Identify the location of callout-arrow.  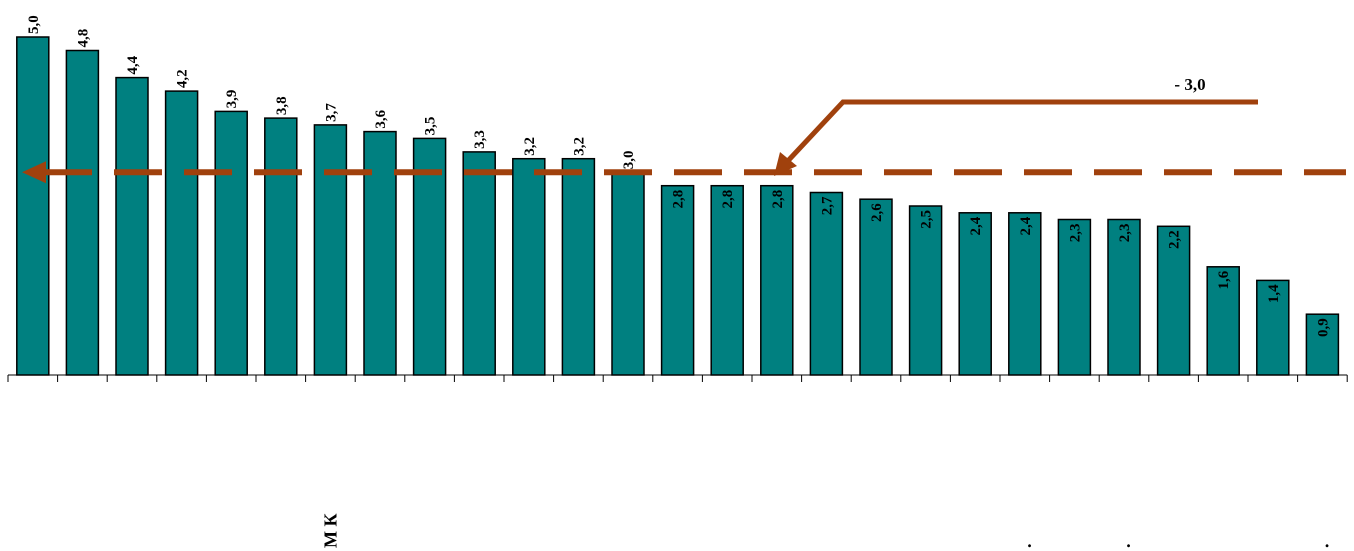
(1020, 132).